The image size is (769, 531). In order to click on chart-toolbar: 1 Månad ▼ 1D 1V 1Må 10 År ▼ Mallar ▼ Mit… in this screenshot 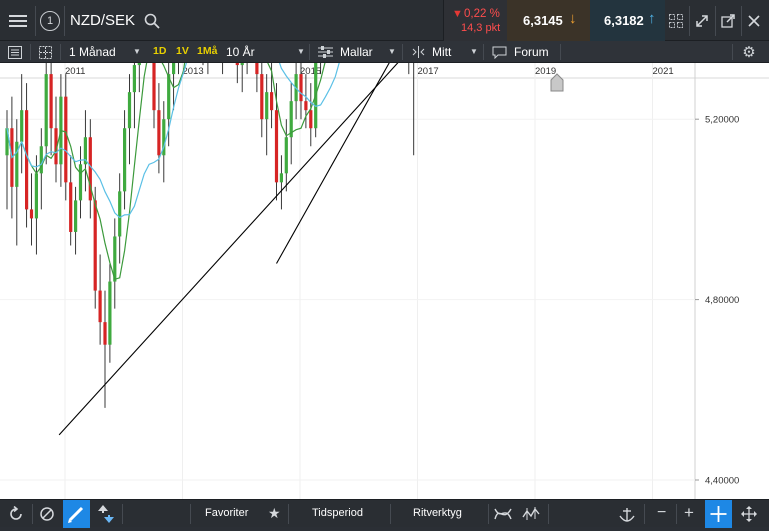, I will do `click(384, 52)`.